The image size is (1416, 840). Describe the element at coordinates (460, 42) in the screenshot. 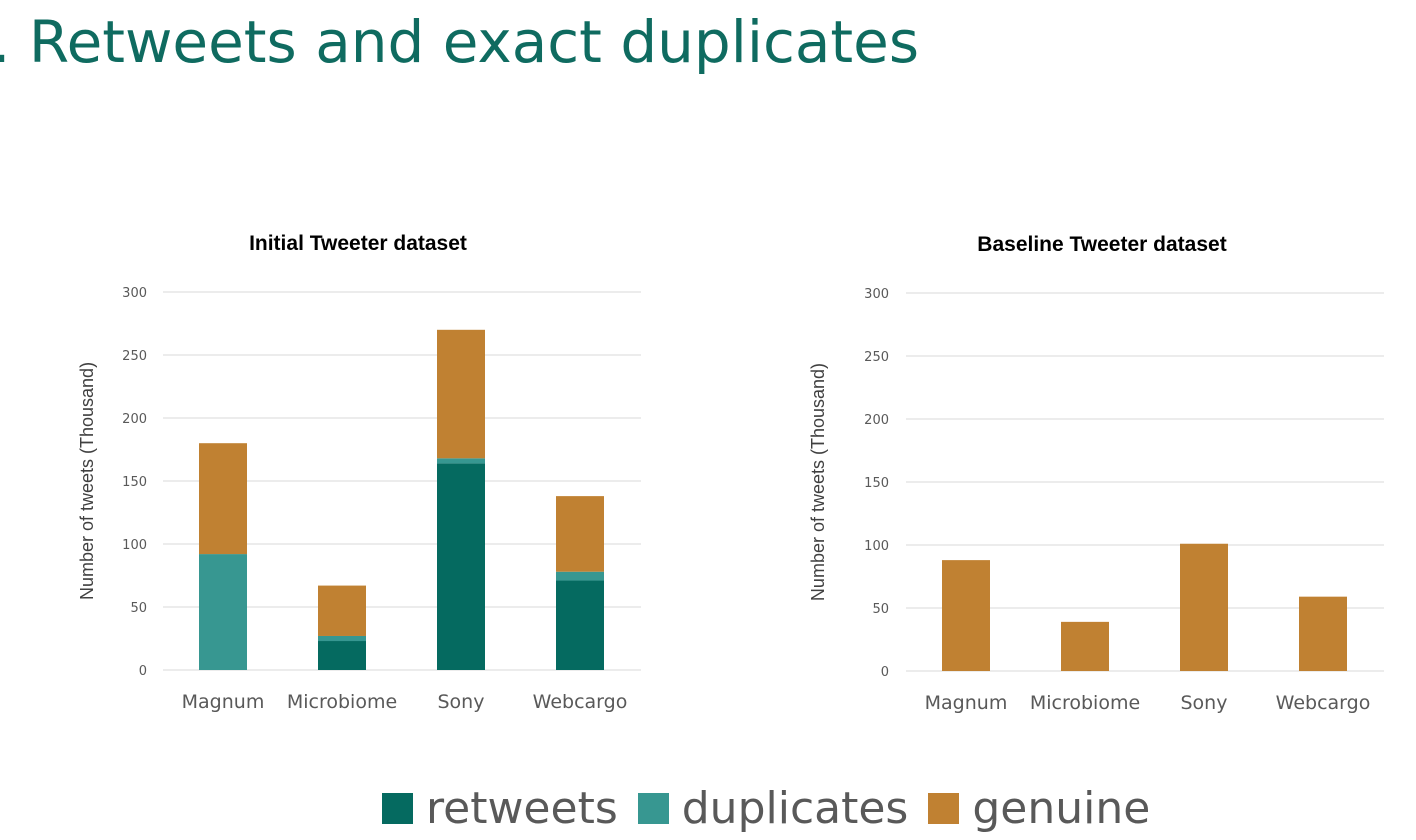

I see `slide-title: . Retweets and exact duplicates` at that location.